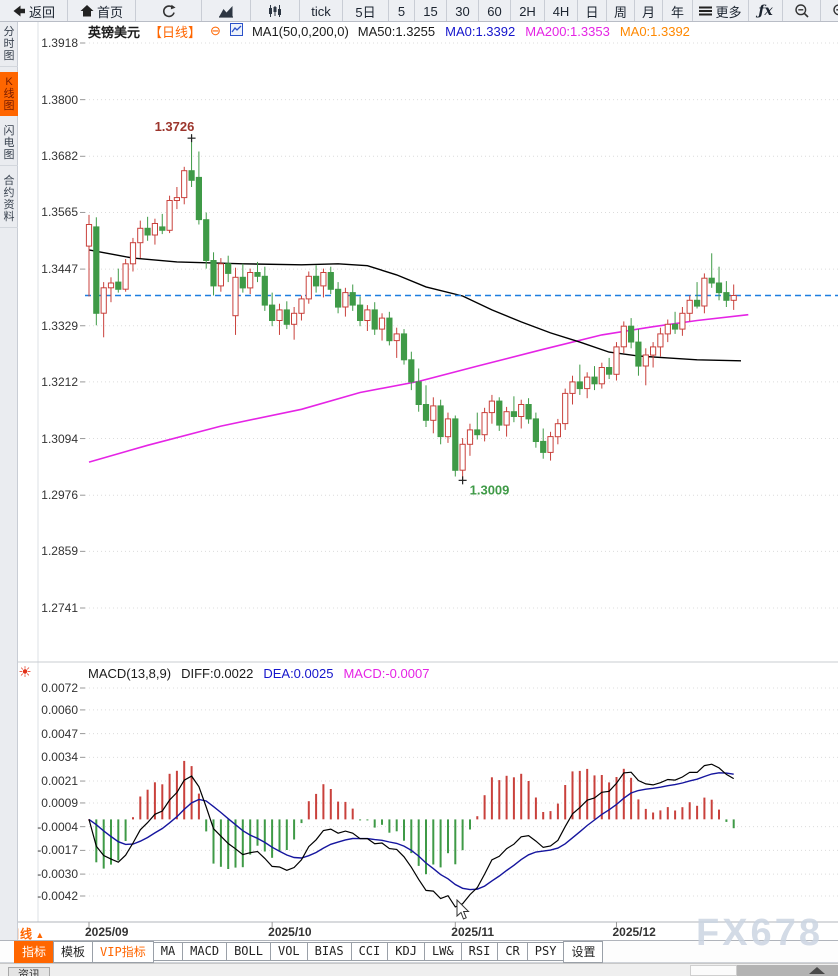 The height and width of the screenshot is (976, 838). I want to click on tick-button: tick, so click(321, 10).